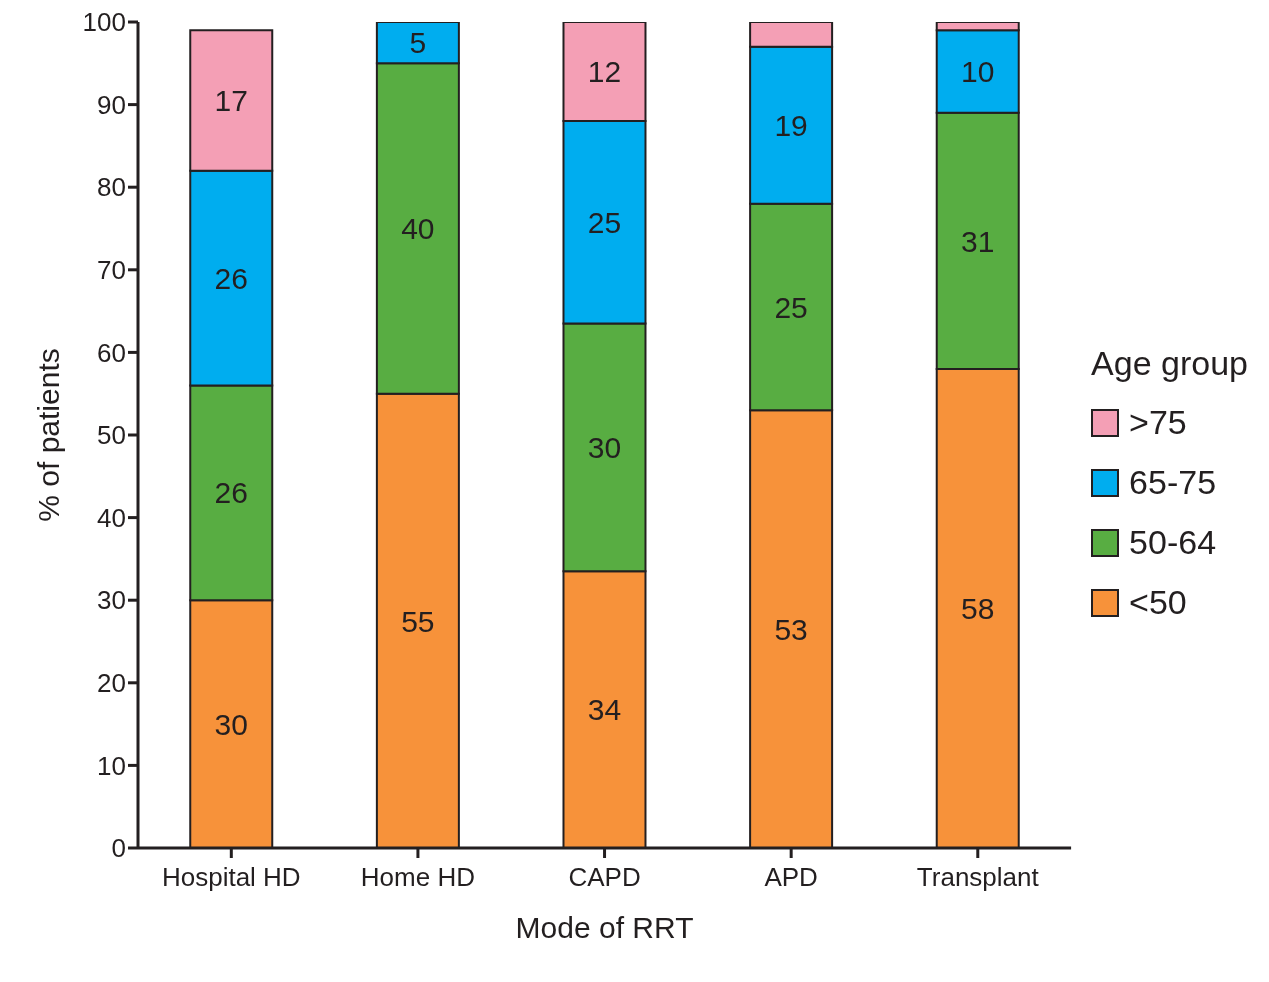  What do you see at coordinates (418, 43) in the screenshot?
I see `data-label: 5` at bounding box center [418, 43].